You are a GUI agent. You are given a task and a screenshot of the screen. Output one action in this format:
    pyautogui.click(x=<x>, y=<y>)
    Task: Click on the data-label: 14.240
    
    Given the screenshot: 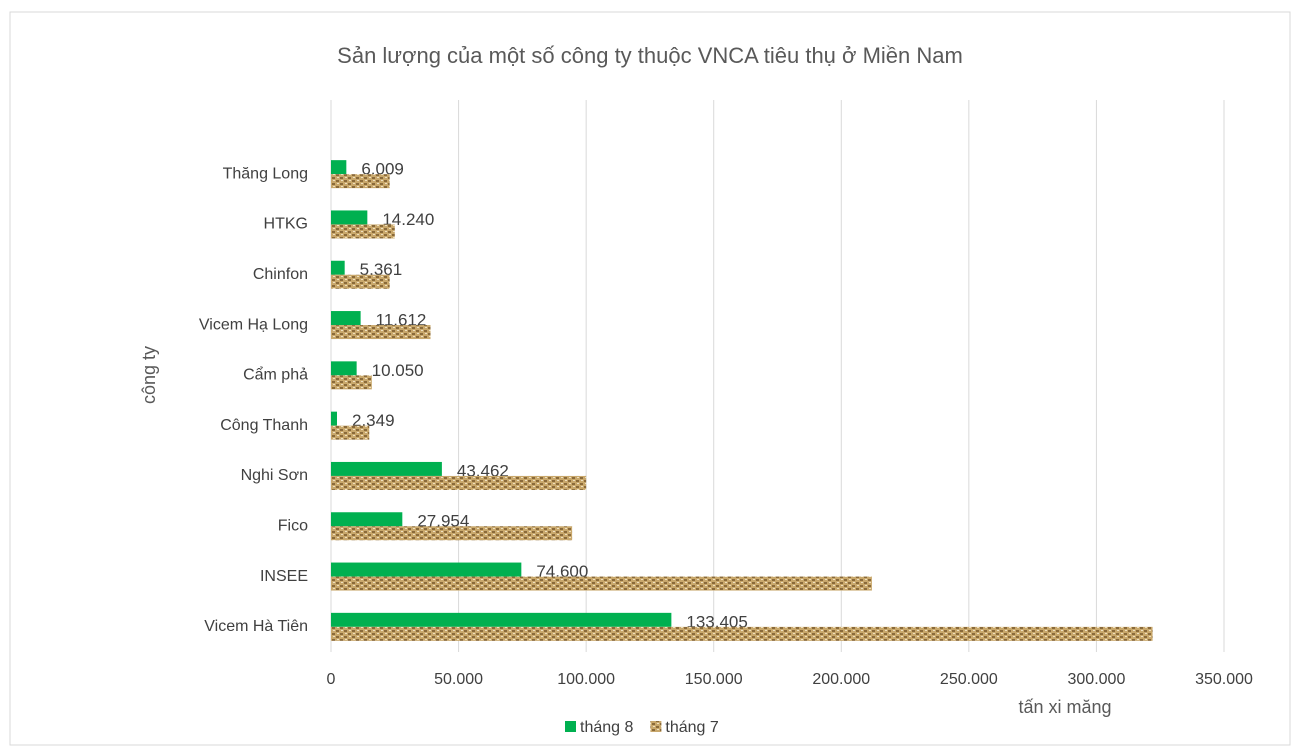 What is the action you would take?
    pyautogui.click(x=408, y=219)
    